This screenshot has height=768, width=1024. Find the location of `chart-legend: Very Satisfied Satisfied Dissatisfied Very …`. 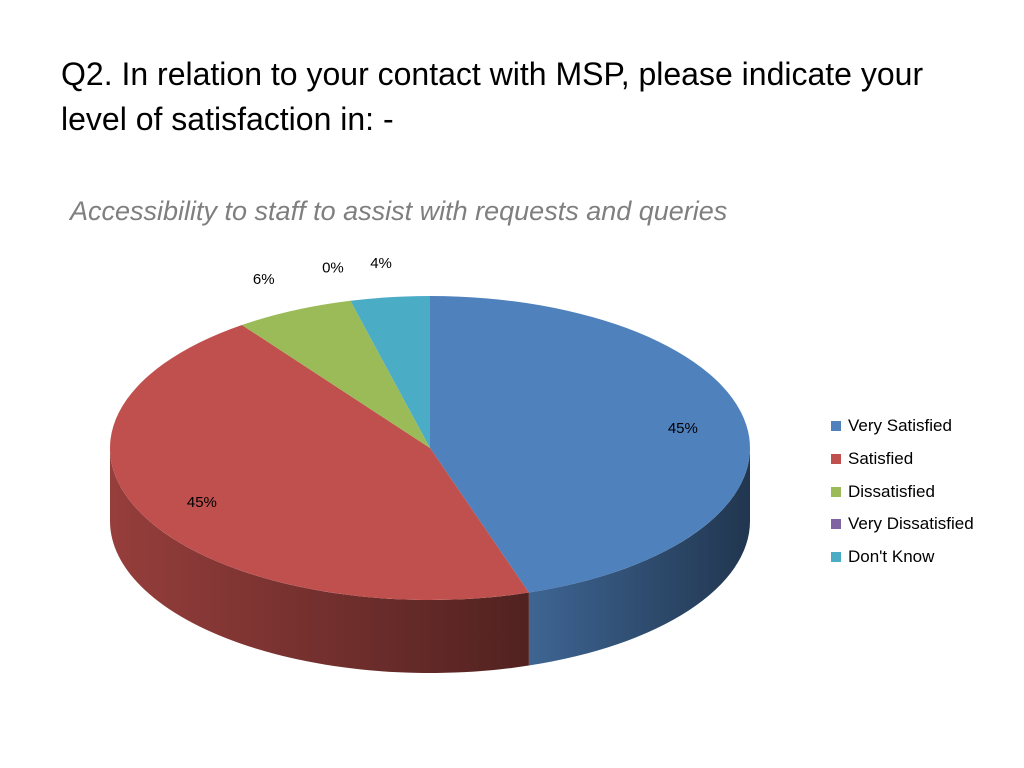

chart-legend: Very Satisfied Satisfied Dissatisfied Very … is located at coordinates (902, 491).